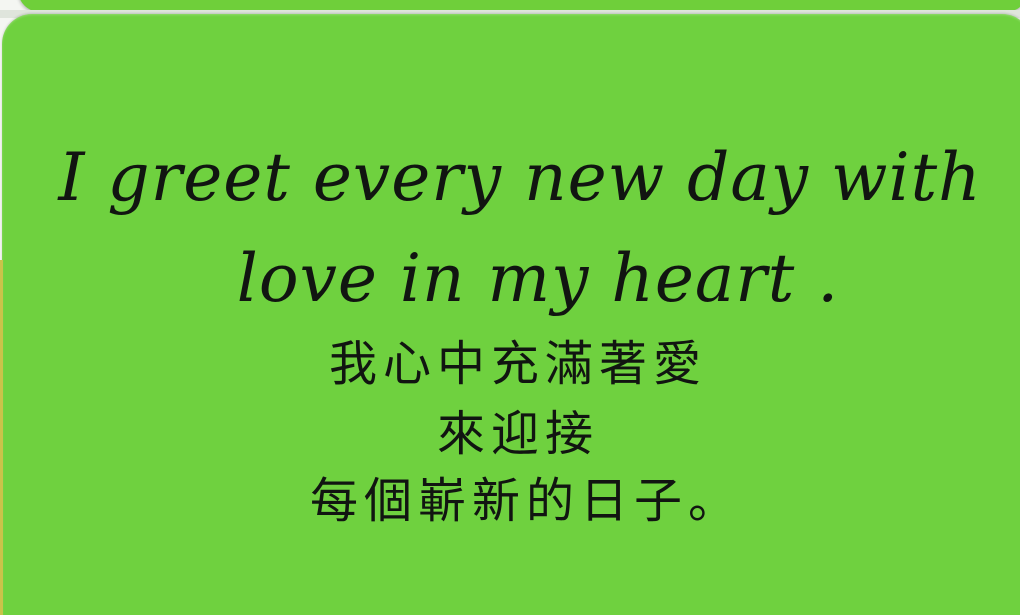  What do you see at coordinates (517, 364) in the screenshot?
I see `chinese-line-1: 我心中充滿著愛` at bounding box center [517, 364].